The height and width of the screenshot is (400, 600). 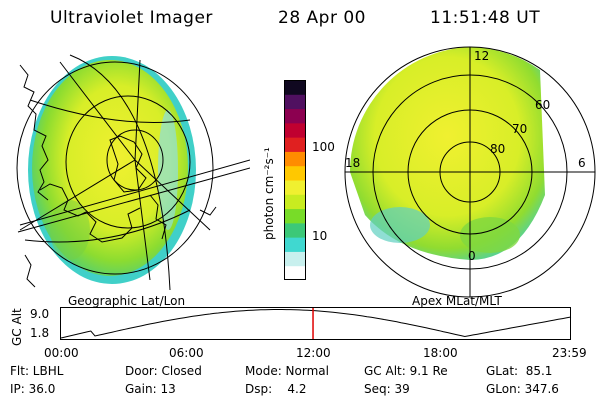 I want to click on altitude-curve, so click(x=316, y=324).